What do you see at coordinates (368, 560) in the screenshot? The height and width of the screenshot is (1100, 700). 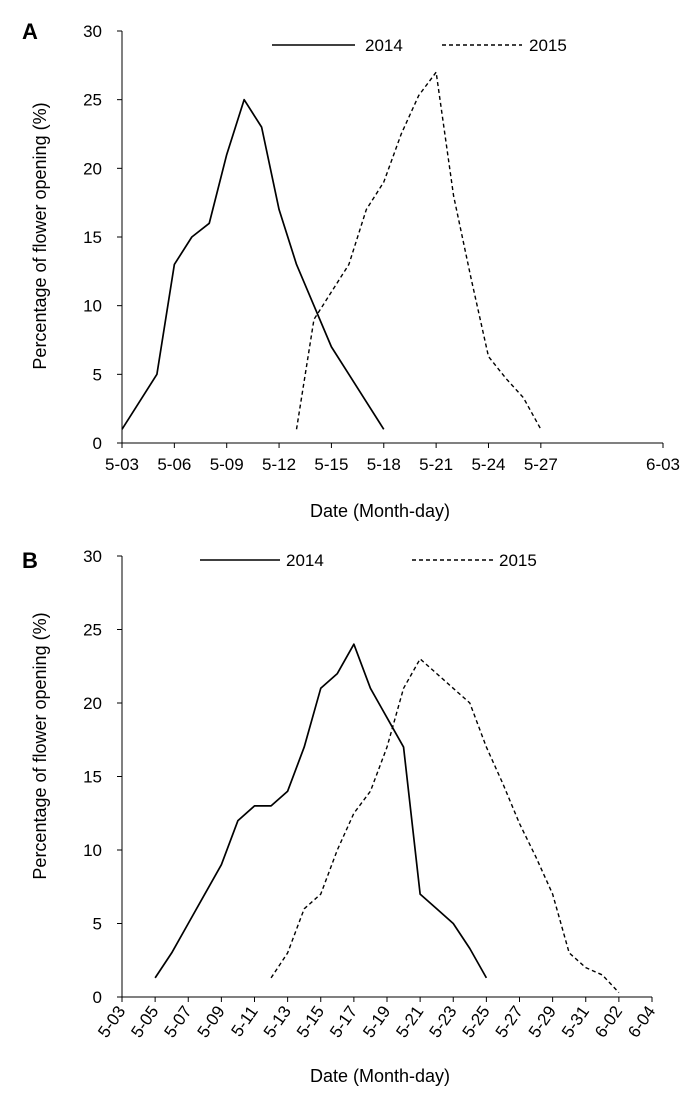 I see `panel-b-legend: 2014 2015` at bounding box center [368, 560].